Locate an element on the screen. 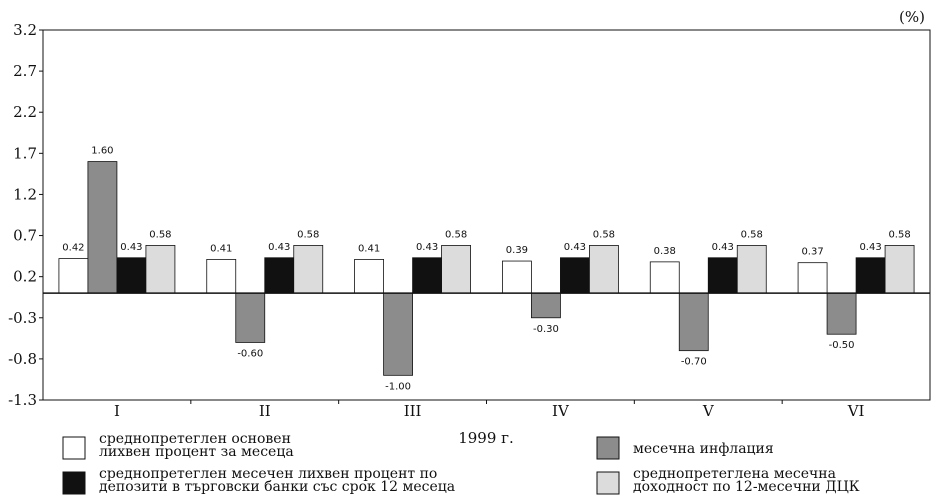 The width and height of the screenshot is (939, 501). data-label-series-1-III: 0.41 is located at coordinates (369, 248).